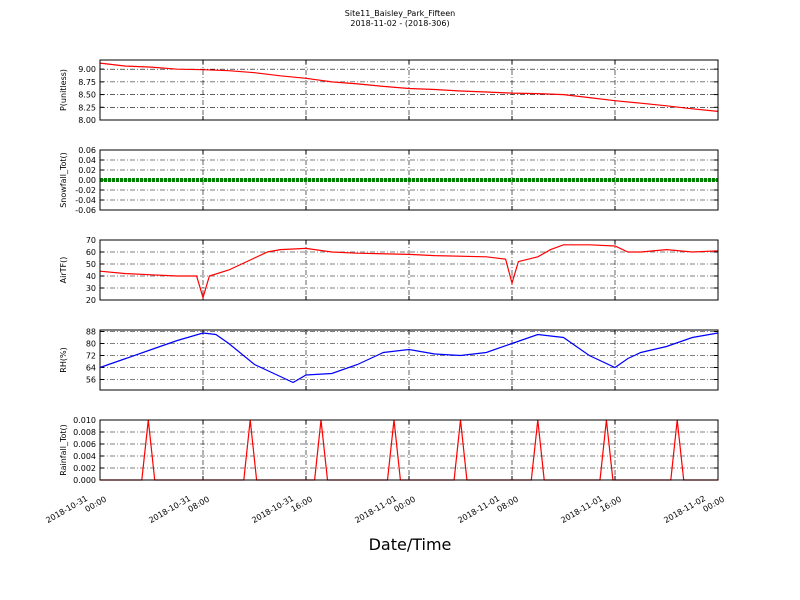  Describe the element at coordinates (84, 432) in the screenshot. I see `y-tick-label: 0.008` at that location.